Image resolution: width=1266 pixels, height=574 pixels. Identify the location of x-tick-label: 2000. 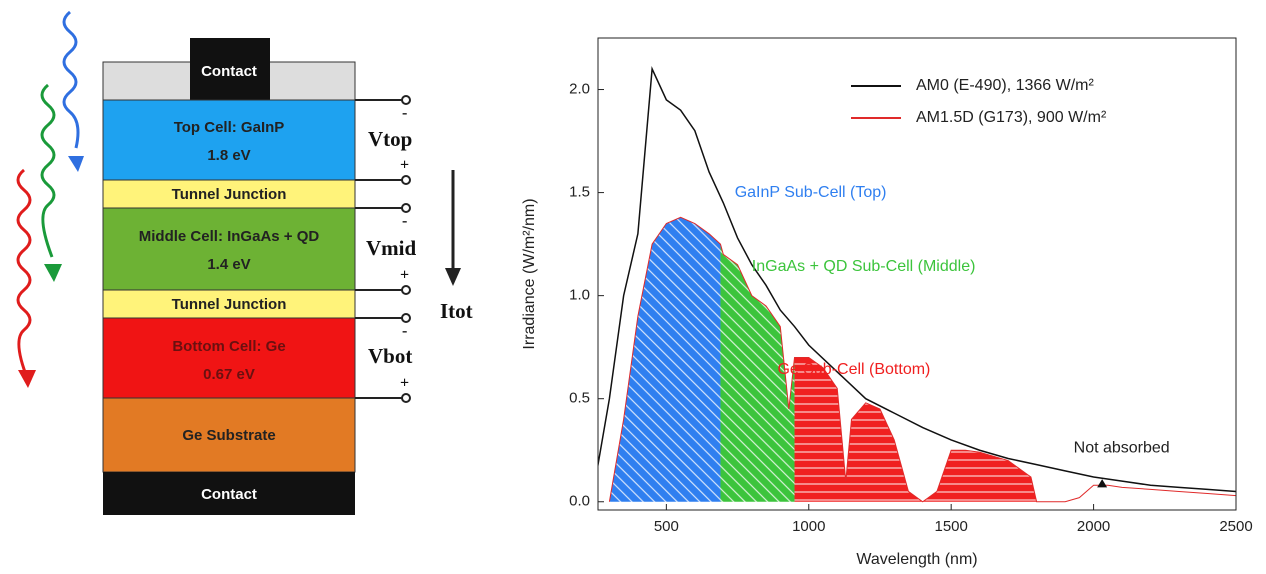
(1093, 526).